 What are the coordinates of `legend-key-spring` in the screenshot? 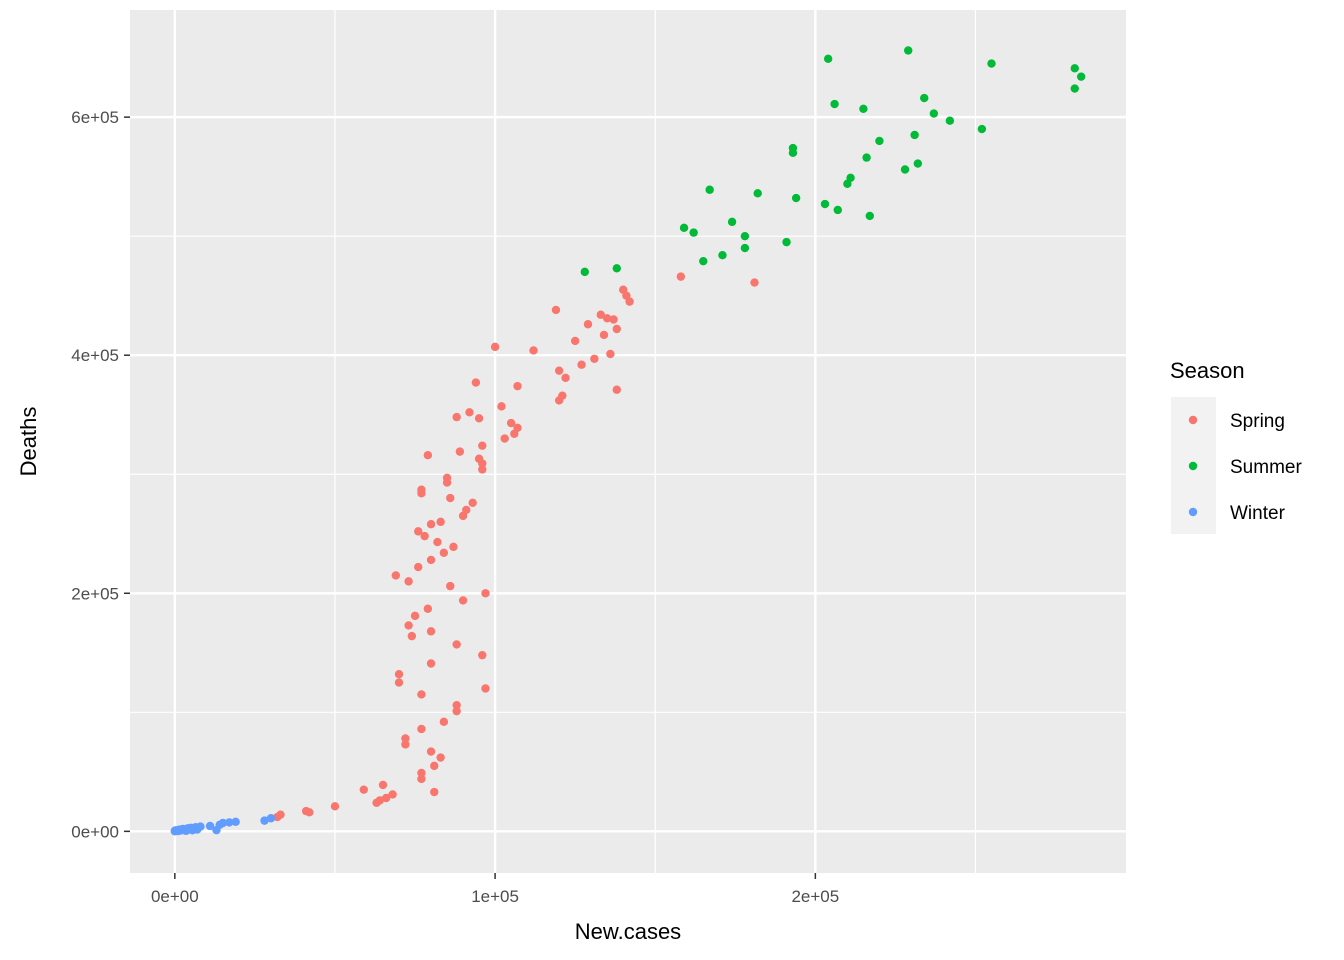 It's located at (1193, 420).